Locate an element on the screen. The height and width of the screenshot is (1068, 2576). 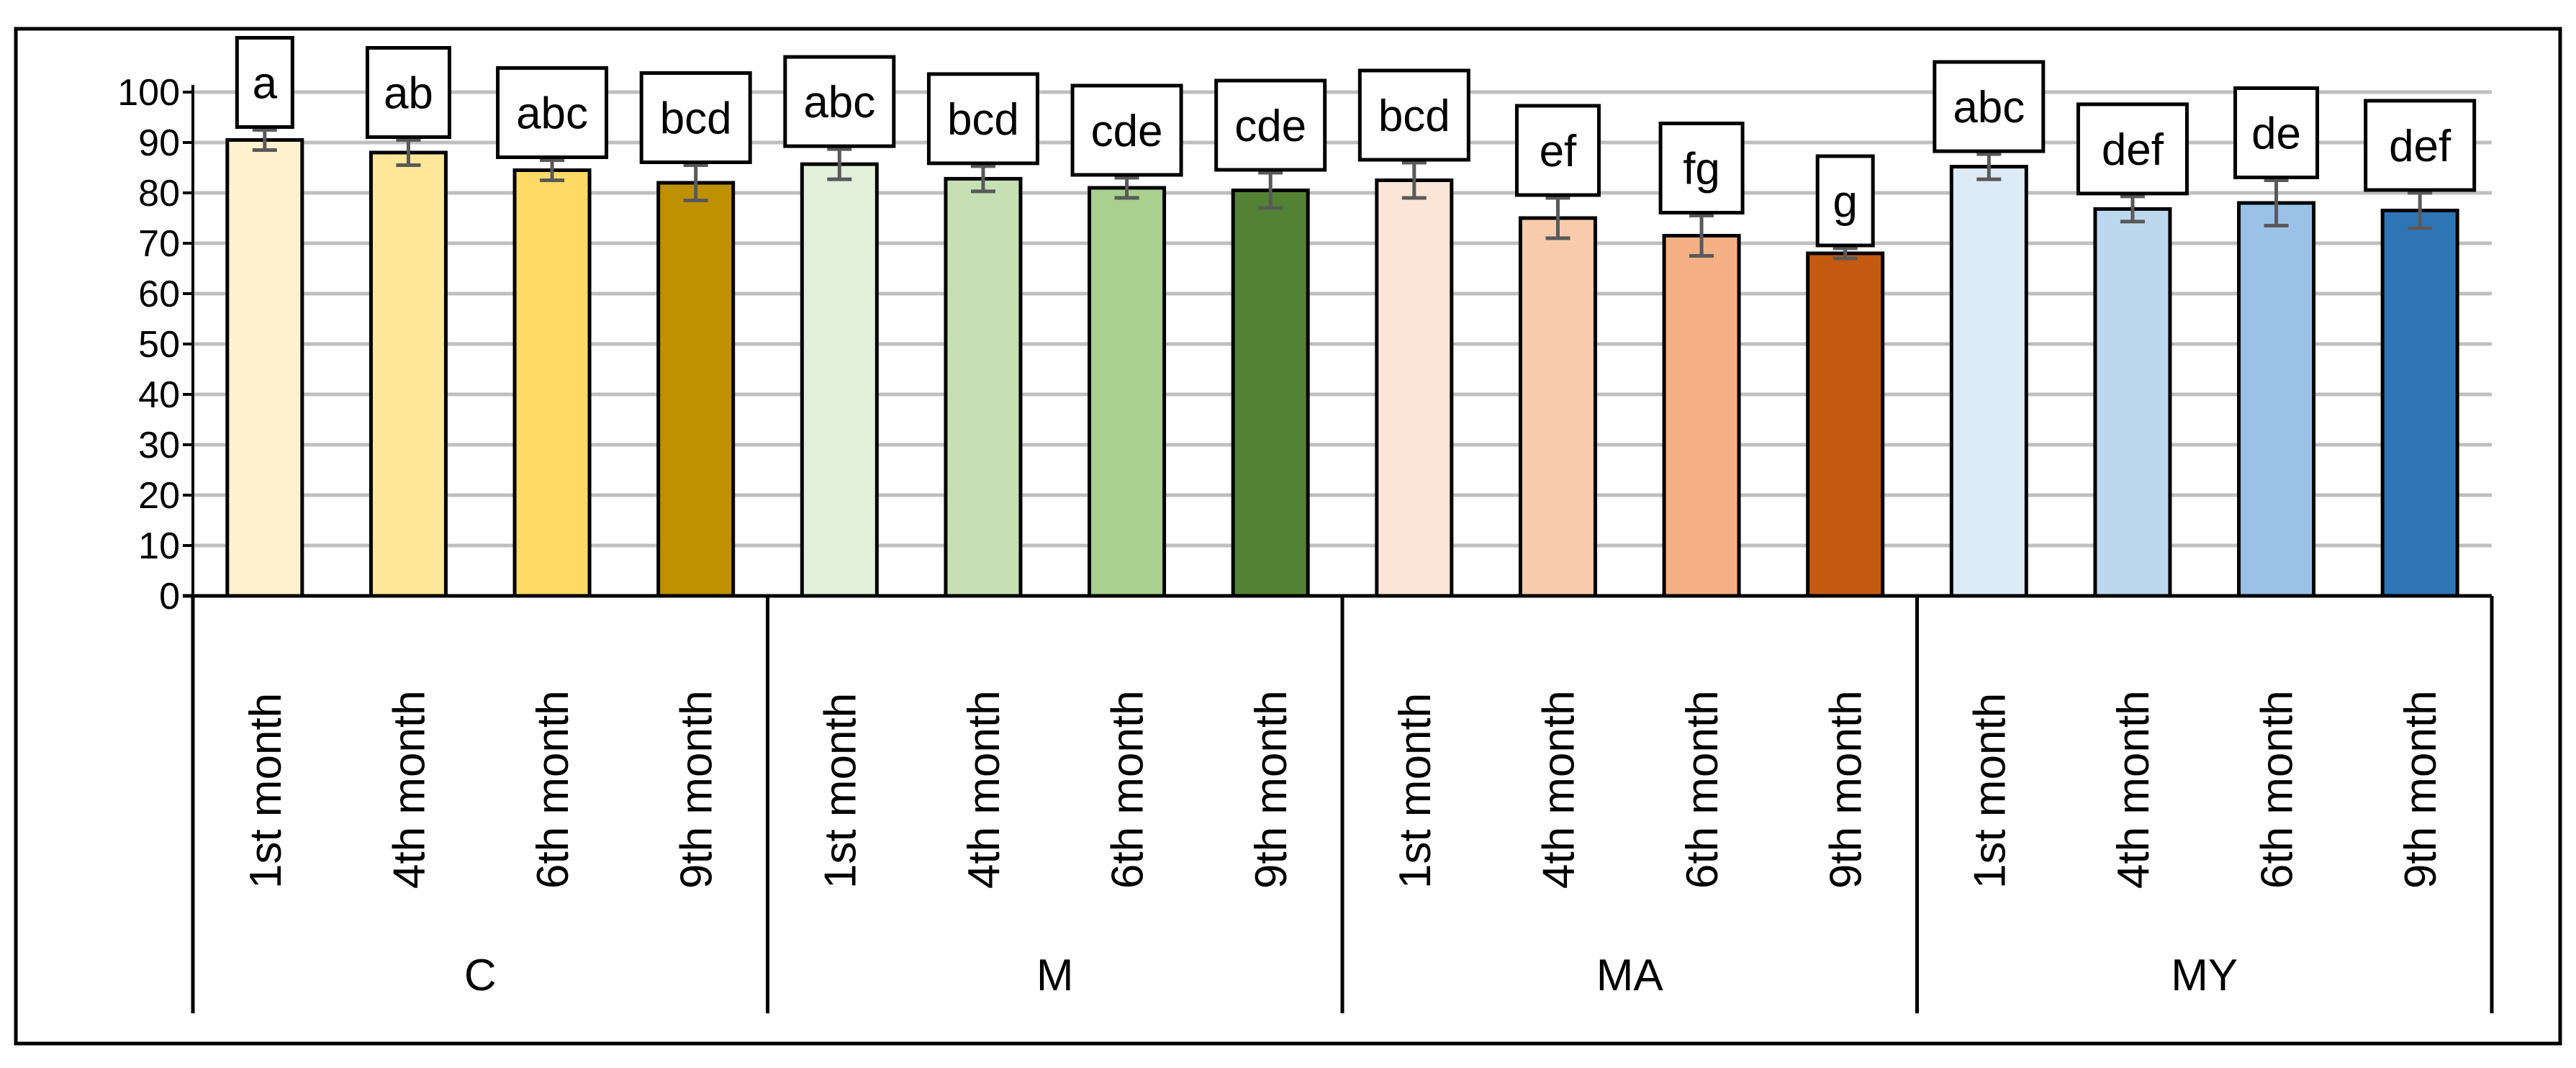
y-tick-label: 30 is located at coordinates (159, 445).